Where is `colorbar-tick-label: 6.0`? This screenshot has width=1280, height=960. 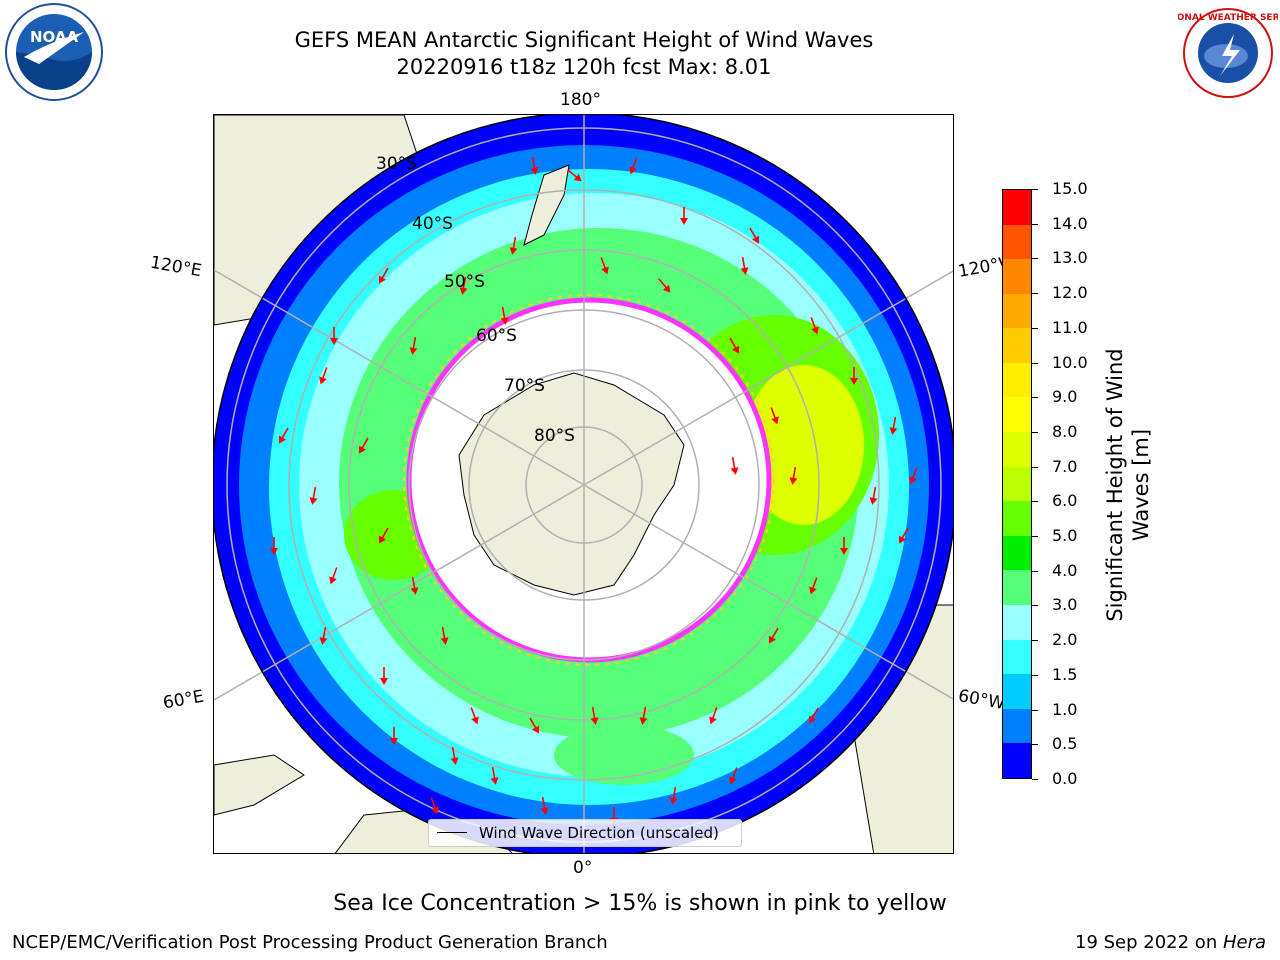 colorbar-tick-label: 6.0 is located at coordinates (1065, 501).